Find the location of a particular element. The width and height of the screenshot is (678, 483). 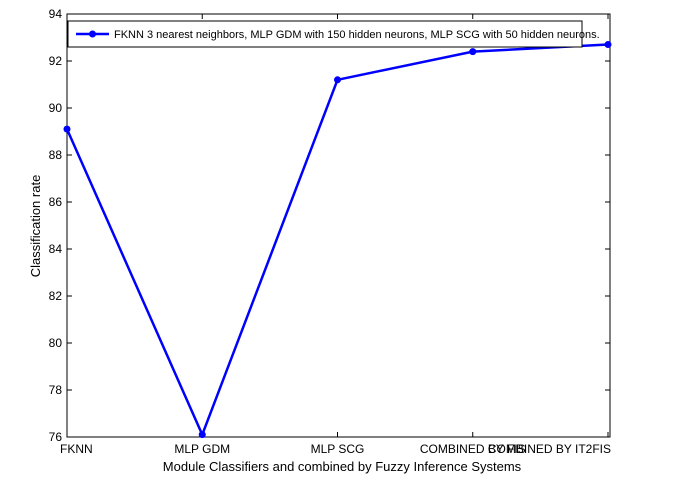

y-tick-label: 86 is located at coordinates (56, 202).